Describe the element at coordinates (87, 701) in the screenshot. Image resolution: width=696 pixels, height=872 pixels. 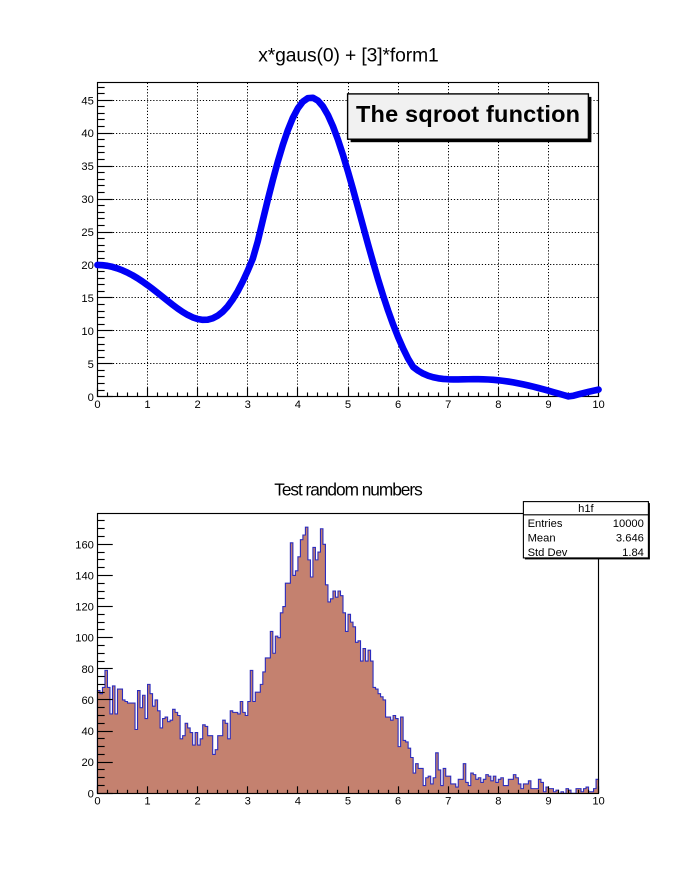
I see `svg-text: 60` at that location.